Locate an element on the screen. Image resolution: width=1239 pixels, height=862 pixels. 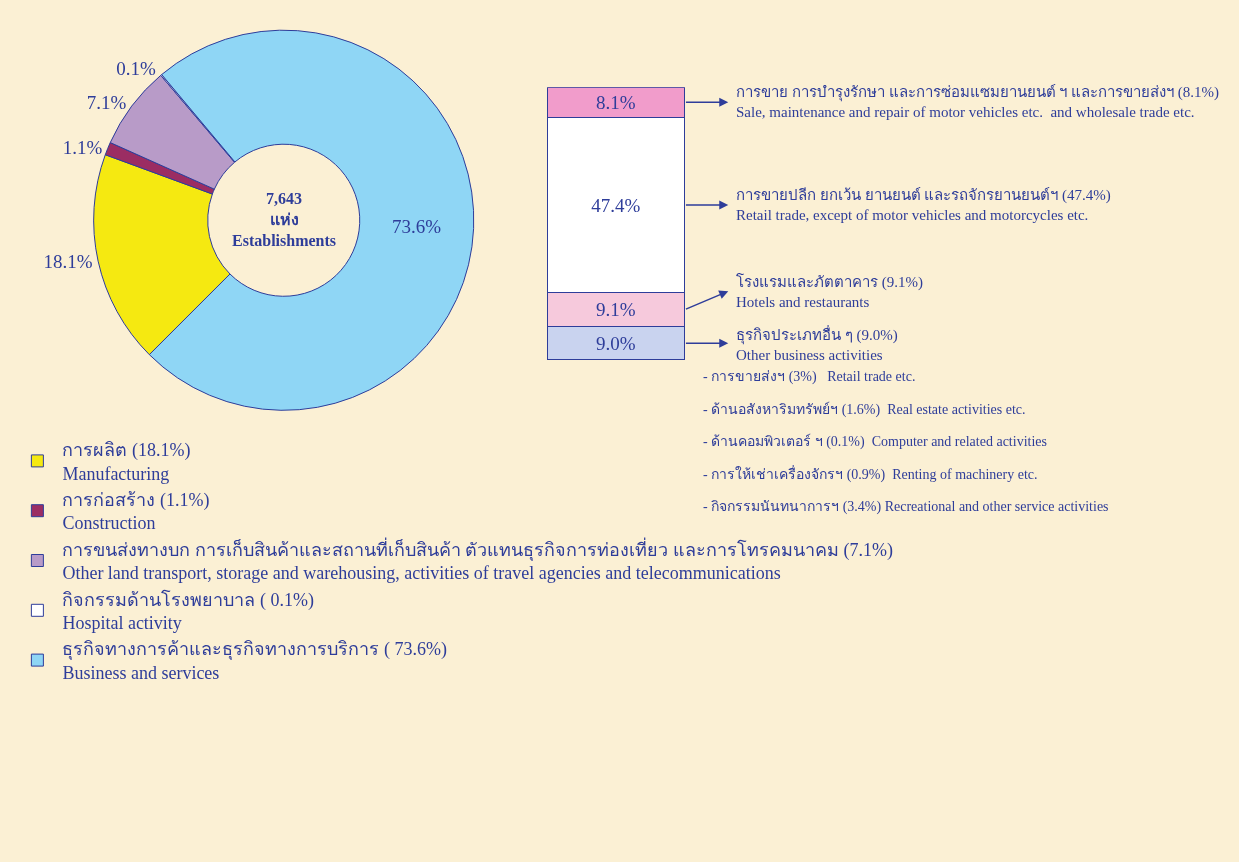
legend-label: กิจกรรมด้านโรงพยาบาล ( 0.1%) Hospital activity is located at coordinates (188, 611).